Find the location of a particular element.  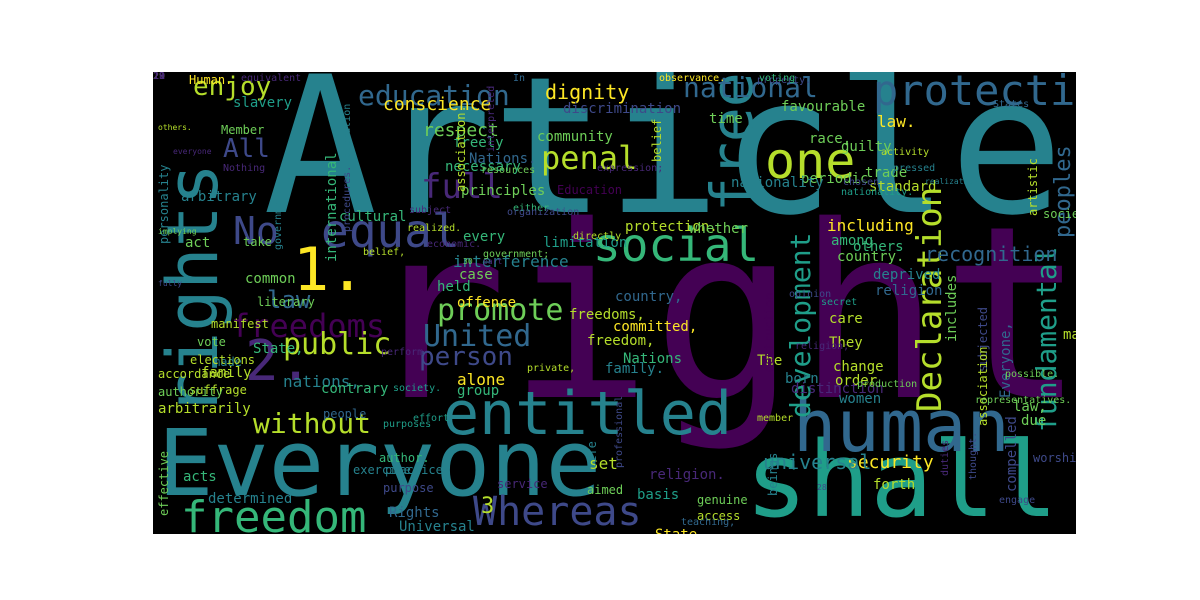

word-freedoms: freedoms is located at coordinates (308, 326).